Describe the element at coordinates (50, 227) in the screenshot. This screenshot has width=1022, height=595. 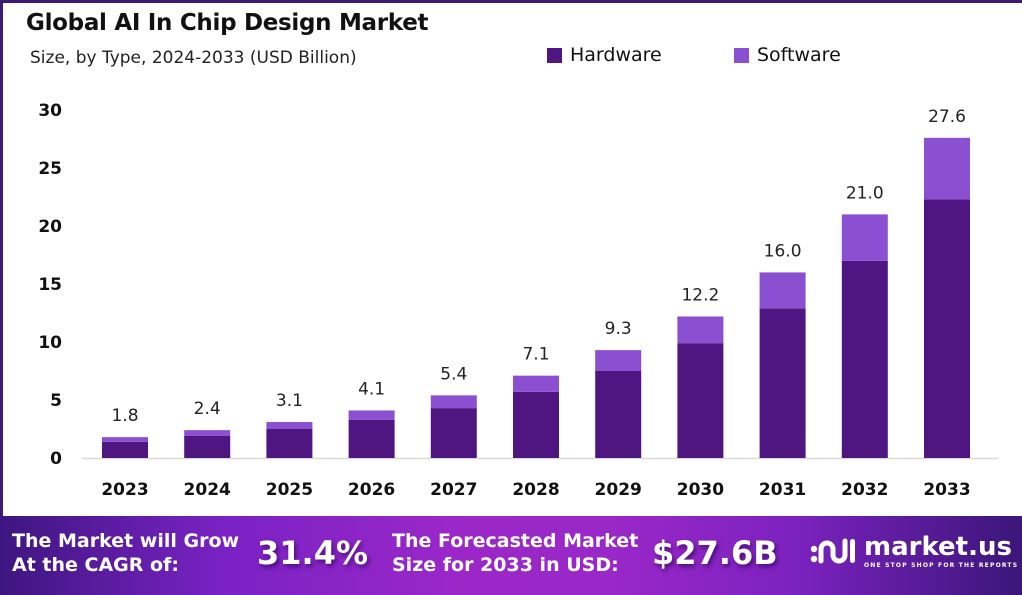
I see `y-tick-label: 20` at that location.